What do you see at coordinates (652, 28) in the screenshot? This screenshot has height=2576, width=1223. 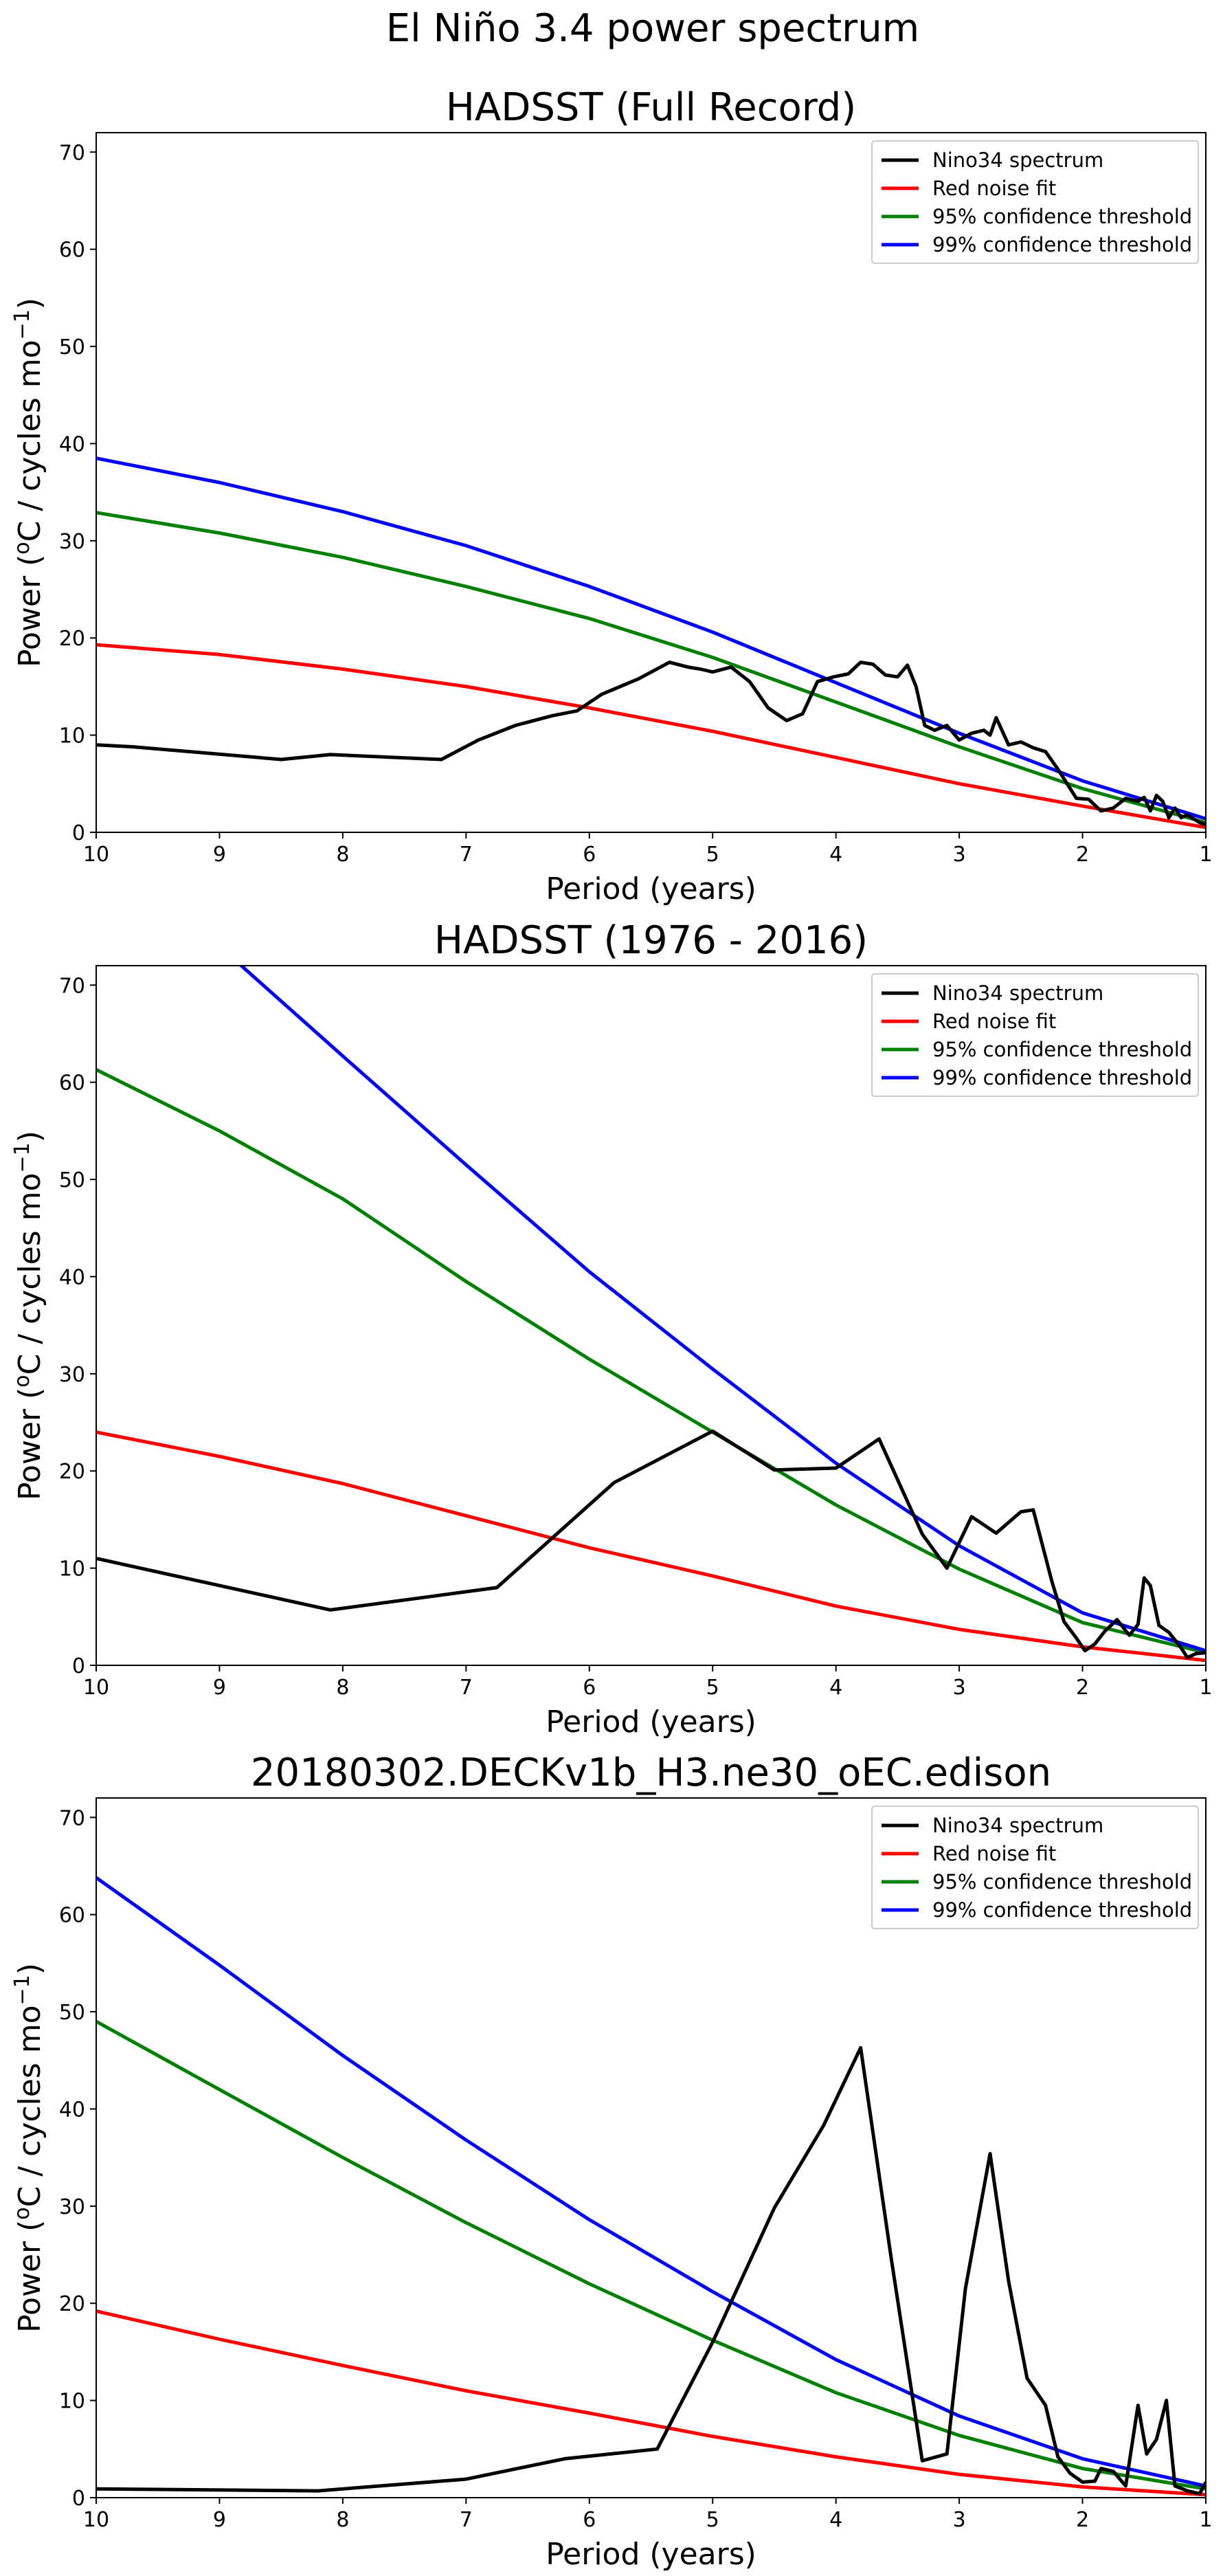 I see `figure-title: El Niño 3.4 power spectrum` at bounding box center [652, 28].